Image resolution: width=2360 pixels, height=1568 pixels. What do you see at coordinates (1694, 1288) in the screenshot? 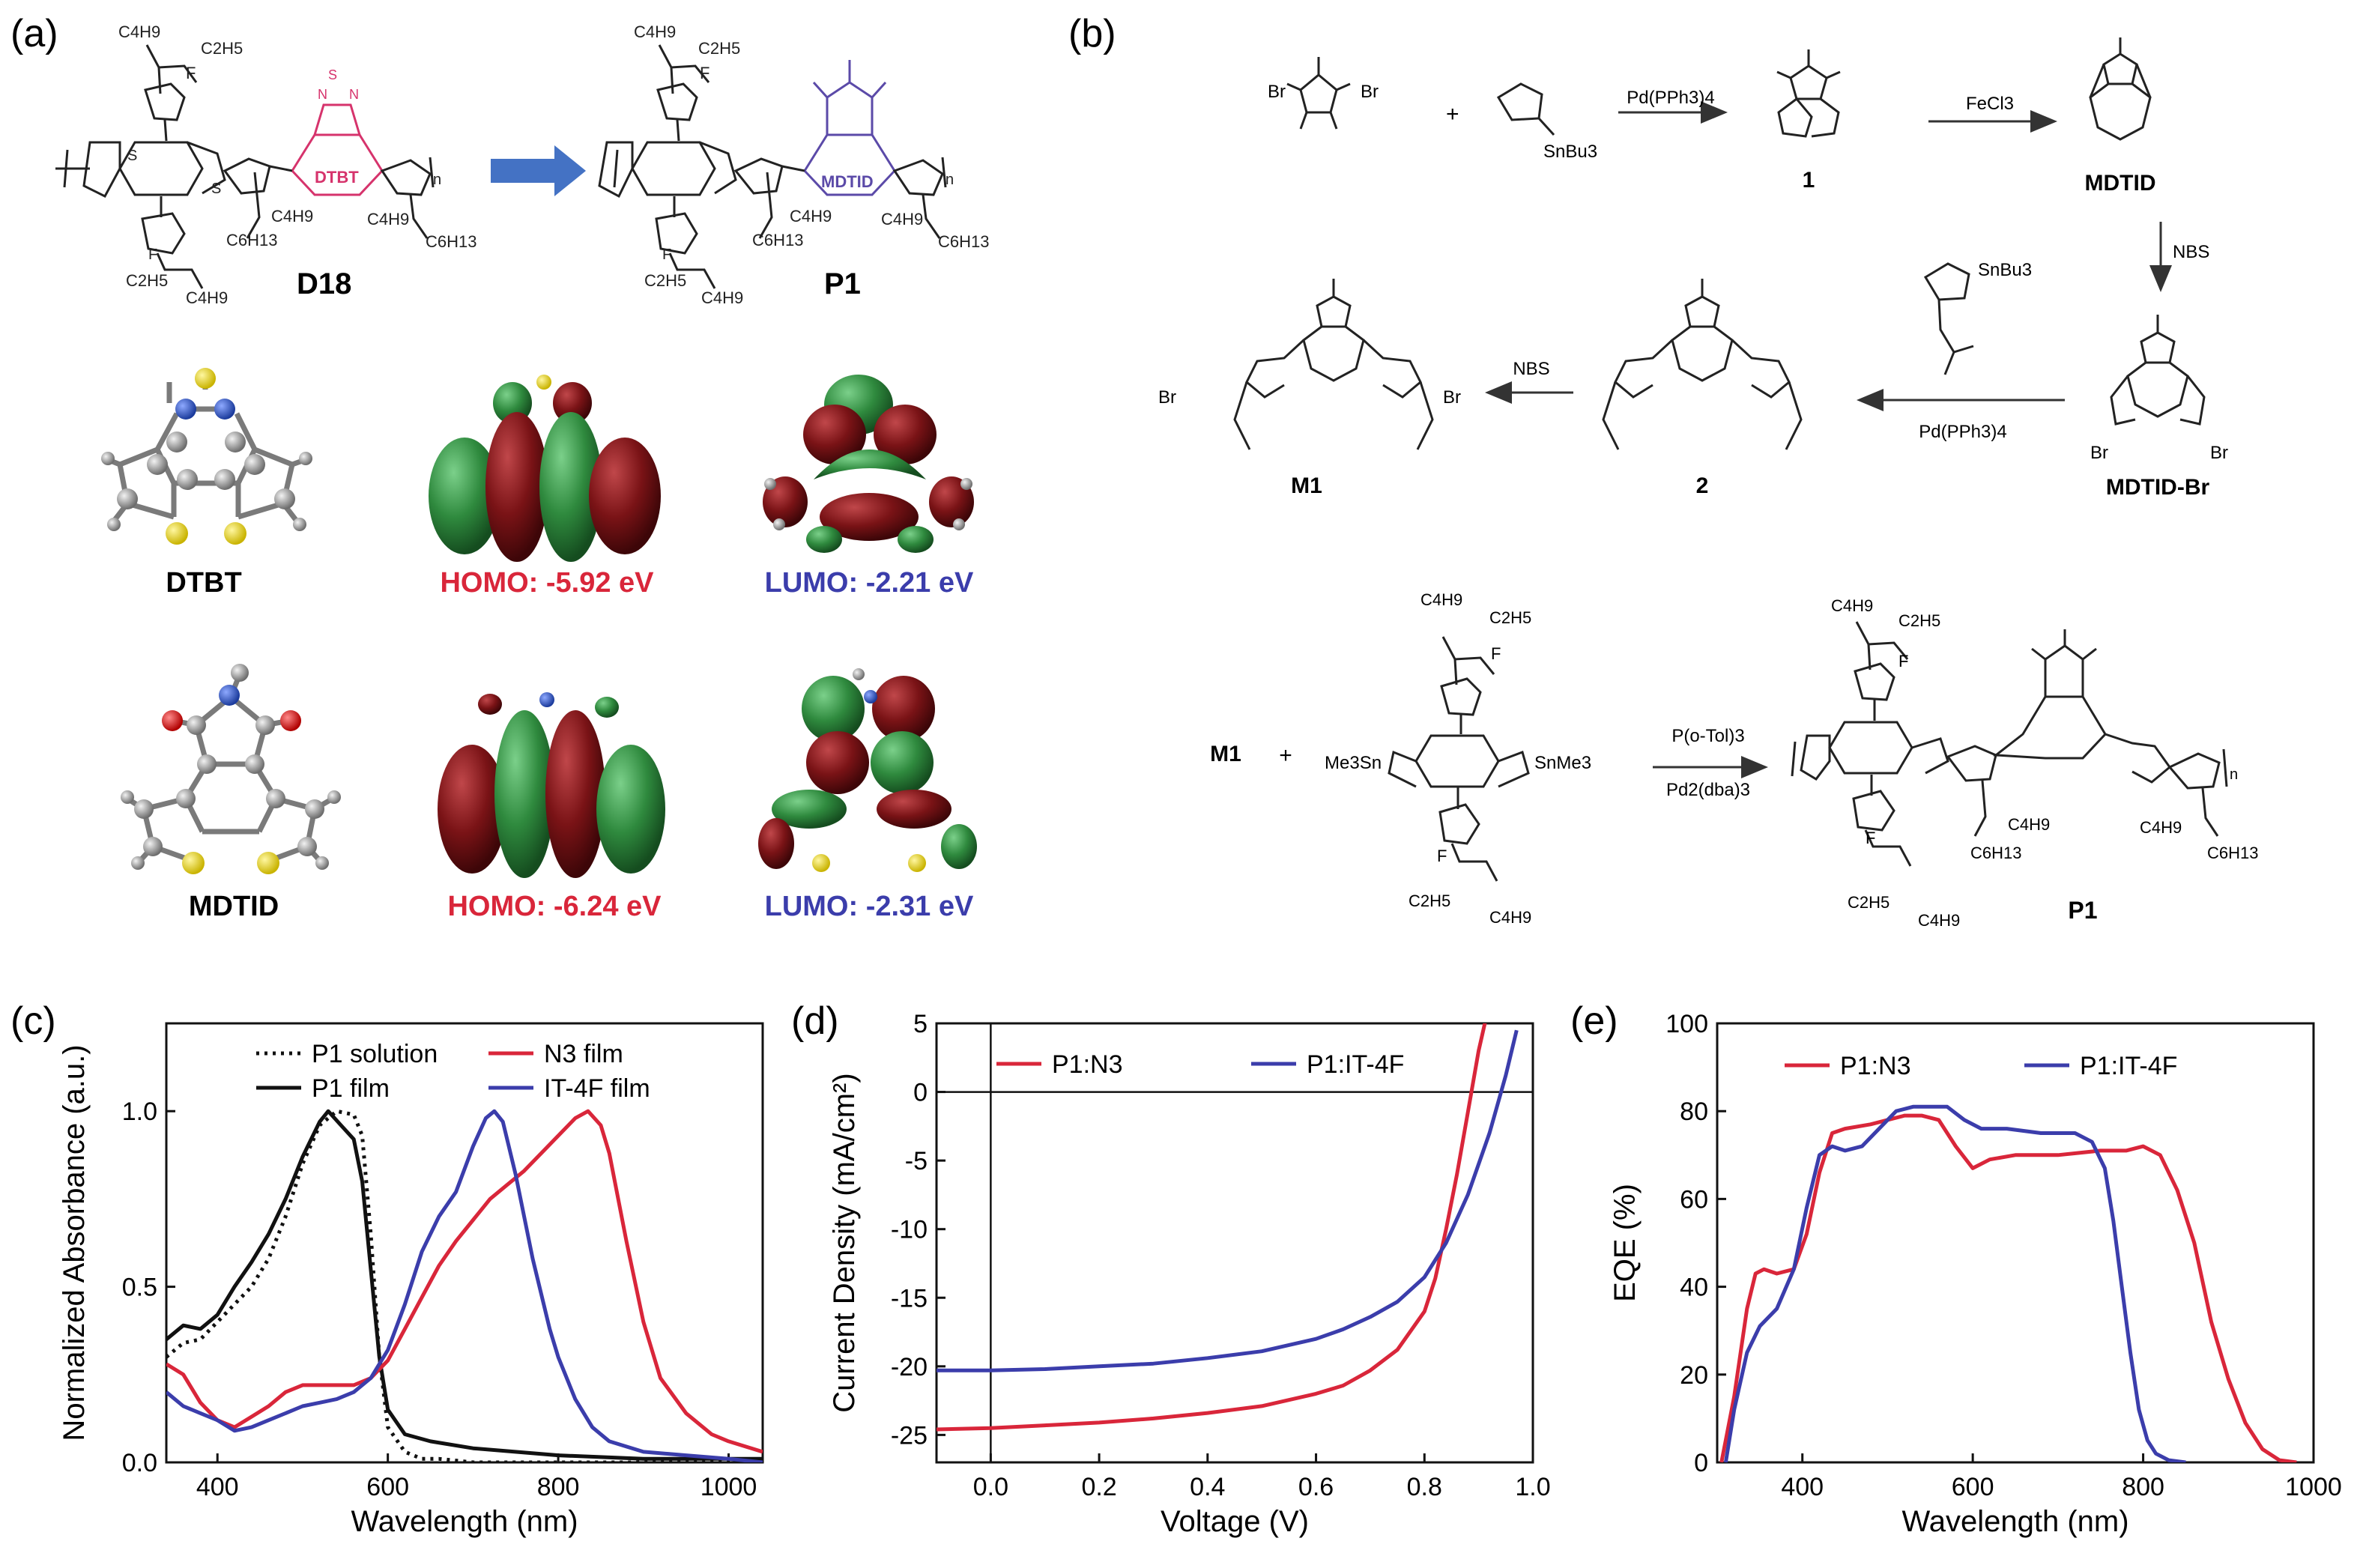
I see `y-tick-label-e: 40` at bounding box center [1694, 1288].